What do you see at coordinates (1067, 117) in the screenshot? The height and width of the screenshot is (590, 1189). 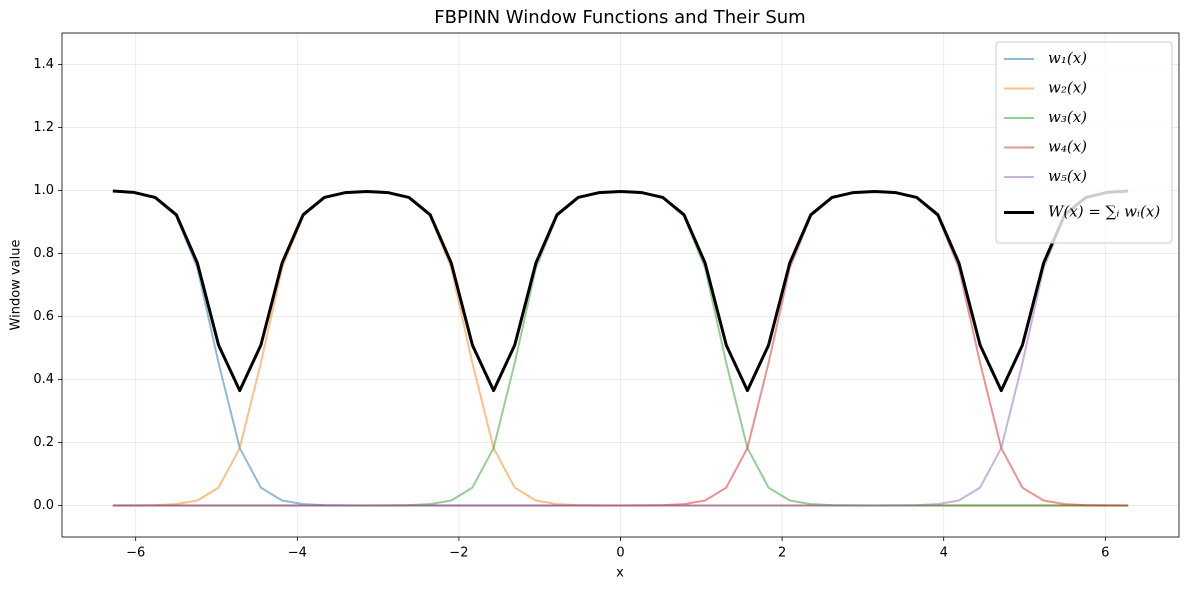 I see `legend-label: w₃(x)` at bounding box center [1067, 117].